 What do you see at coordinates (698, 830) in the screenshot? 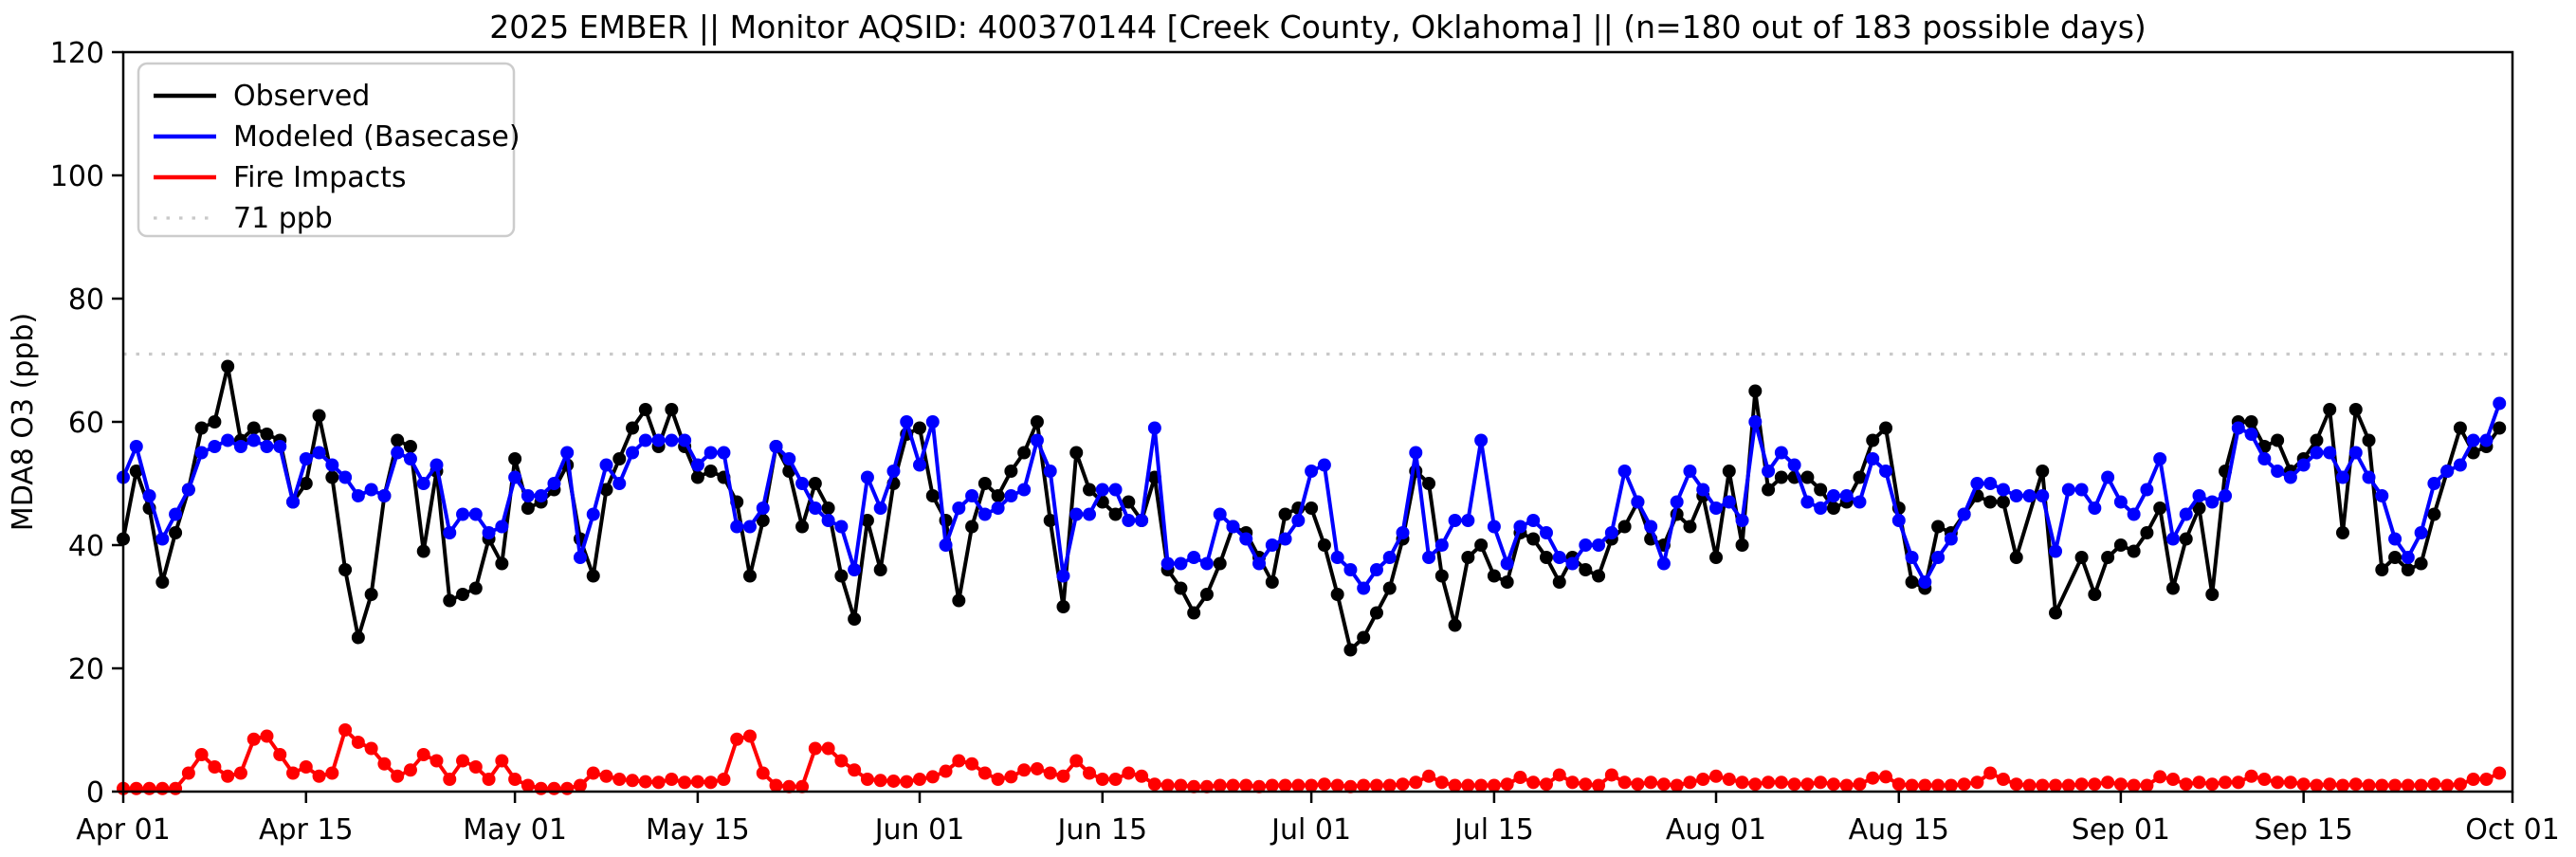
I see `x-tick-label: May 15` at bounding box center [698, 830].